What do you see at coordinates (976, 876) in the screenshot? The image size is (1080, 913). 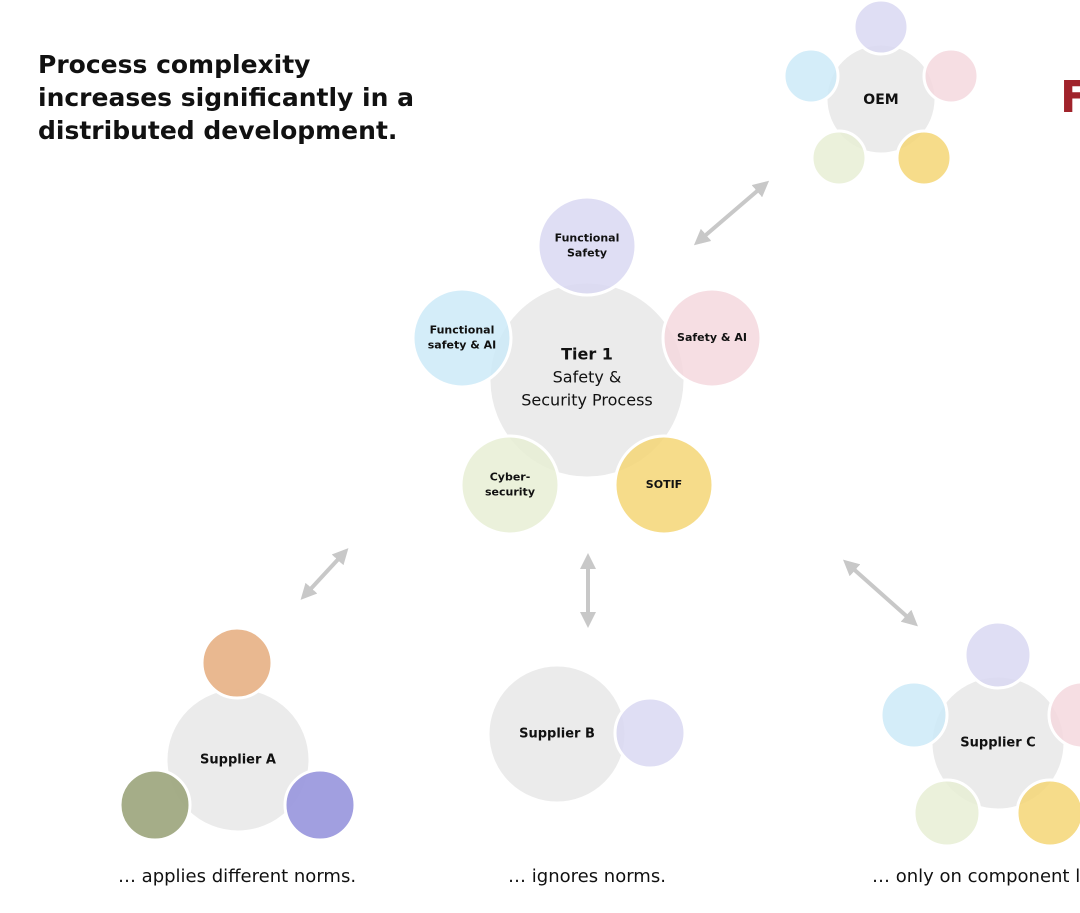 I see `caption: … only on component l` at bounding box center [976, 876].